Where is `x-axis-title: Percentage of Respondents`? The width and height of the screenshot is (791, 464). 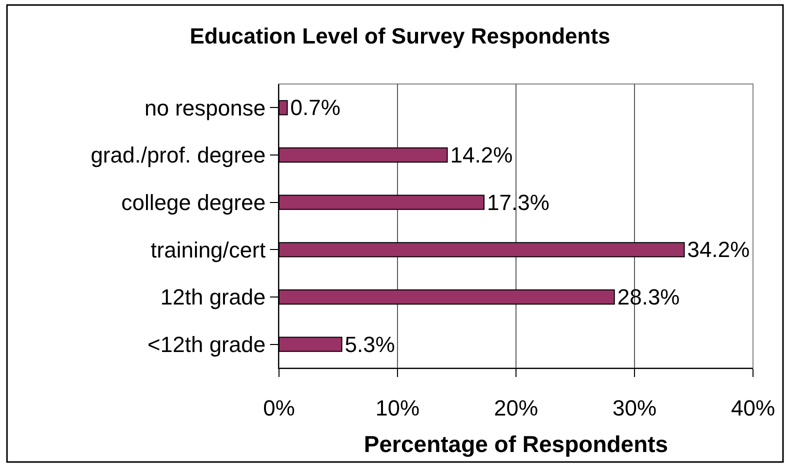
x-axis-title: Percentage of Respondents is located at coordinates (516, 444).